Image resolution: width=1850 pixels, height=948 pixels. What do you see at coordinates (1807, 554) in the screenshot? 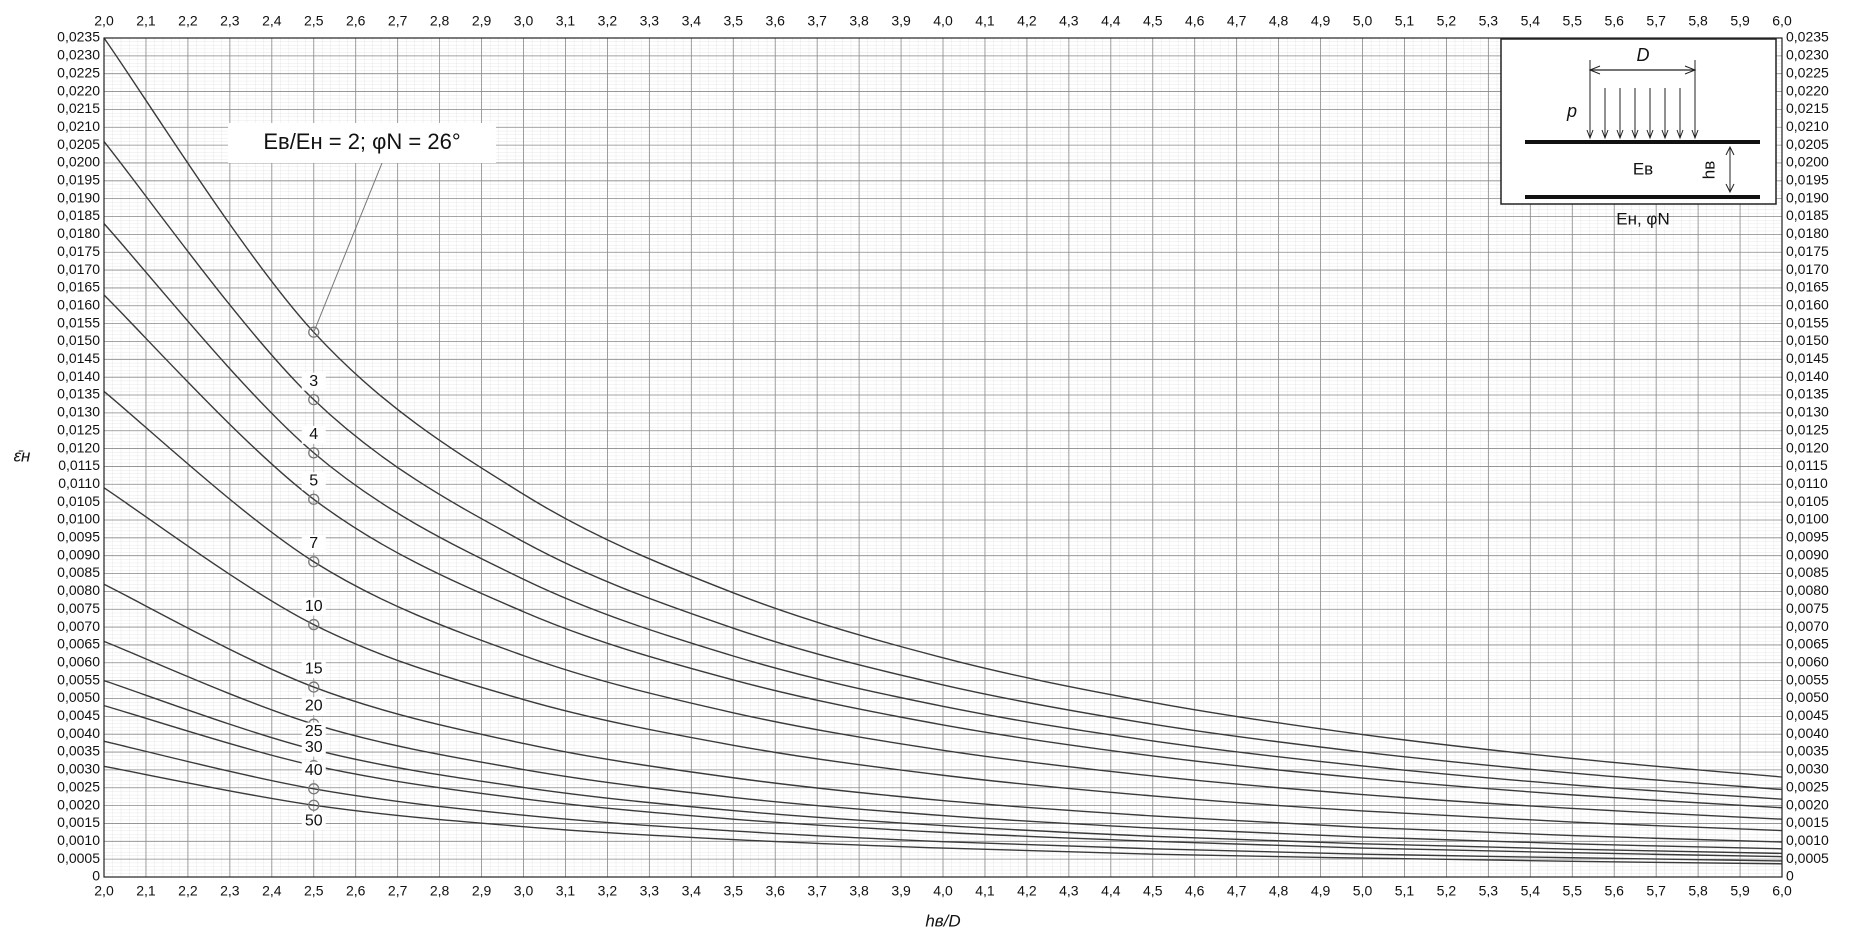
I see `y-tick-label-right: 0,0090` at bounding box center [1807, 554].